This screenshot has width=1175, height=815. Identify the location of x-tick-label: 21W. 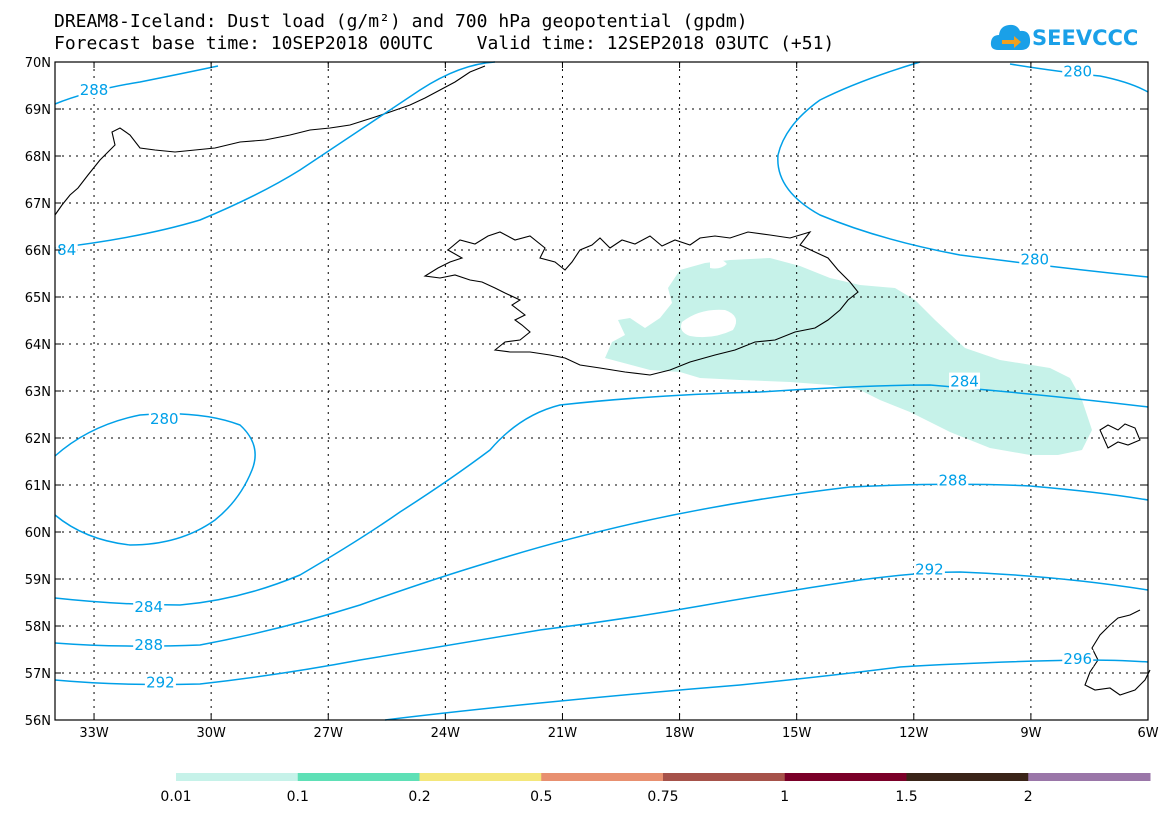
(563, 733).